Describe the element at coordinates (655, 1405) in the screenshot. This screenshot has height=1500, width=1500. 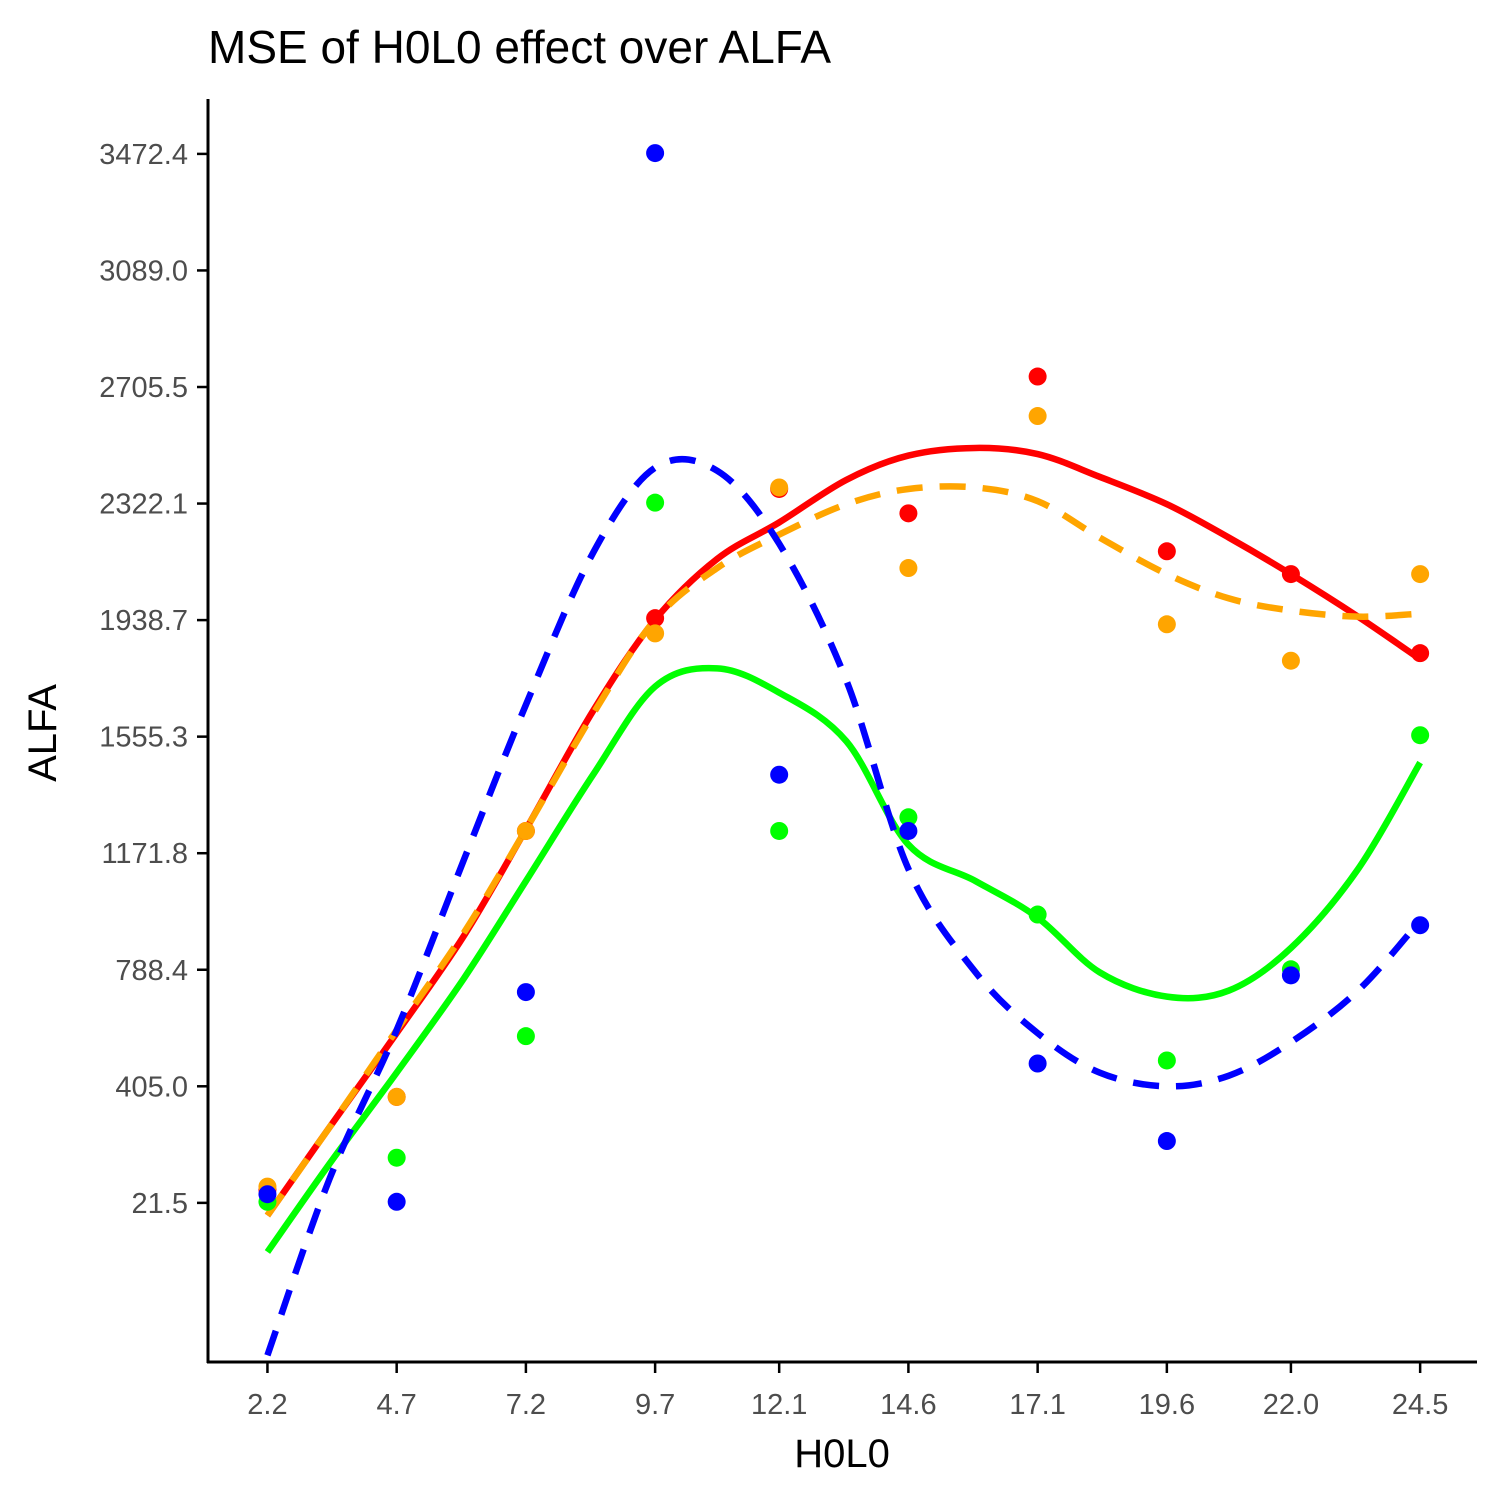
I see `x-tick-label: 9.7` at that location.